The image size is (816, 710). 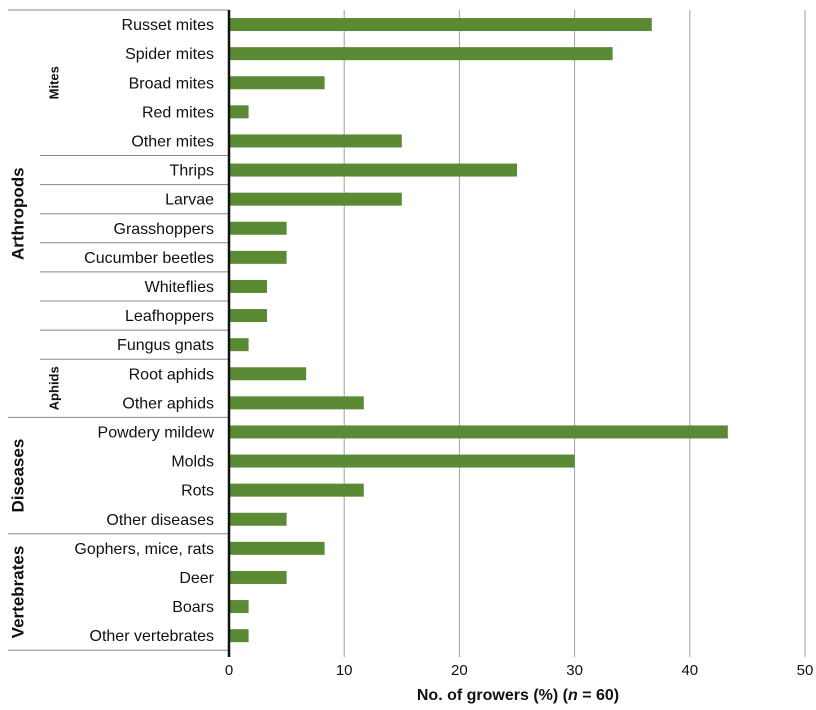 What do you see at coordinates (17, 213) in the screenshot?
I see `group-label-arthropods: Arthropods` at bounding box center [17, 213].